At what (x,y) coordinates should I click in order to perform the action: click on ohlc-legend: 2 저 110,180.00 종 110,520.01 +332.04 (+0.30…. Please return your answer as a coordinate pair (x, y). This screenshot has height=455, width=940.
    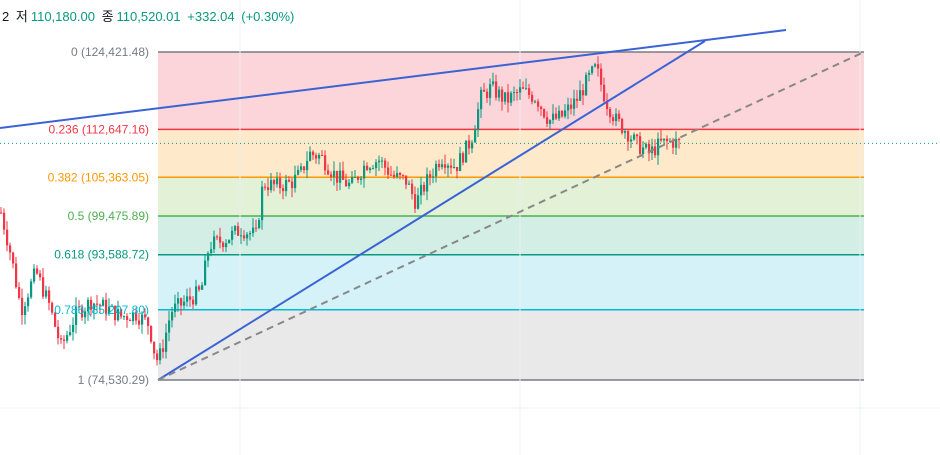
    Looking at the image, I should click on (149, 15).